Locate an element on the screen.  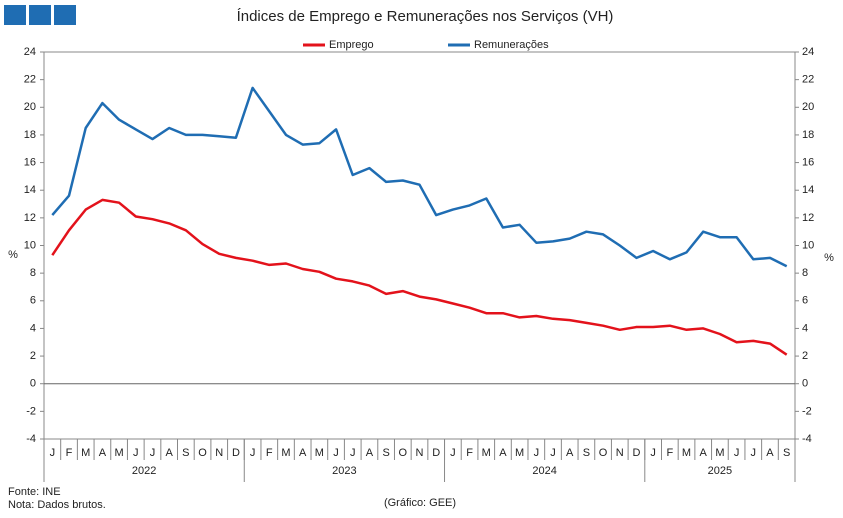
y-tick-label: 20 is located at coordinates (30, 107).